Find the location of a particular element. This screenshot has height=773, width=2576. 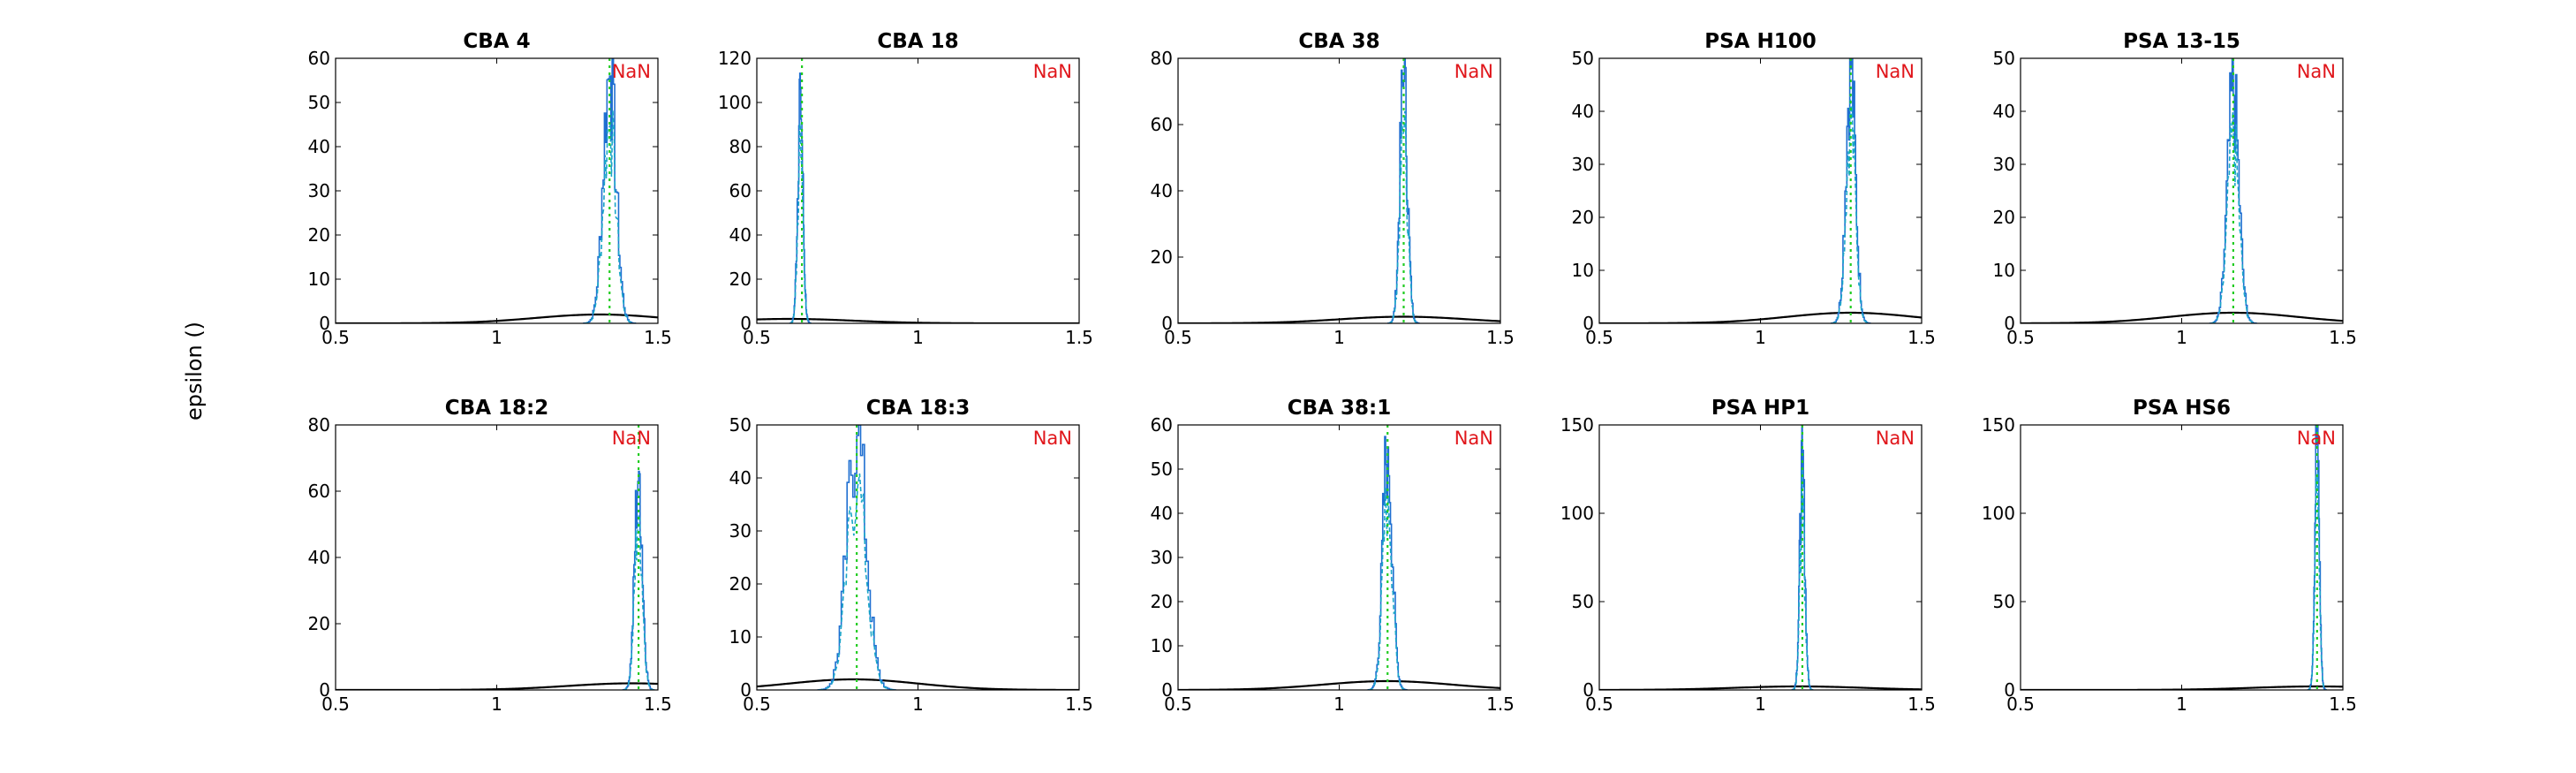

subplot-title: CBA 18:3 is located at coordinates (918, 408).